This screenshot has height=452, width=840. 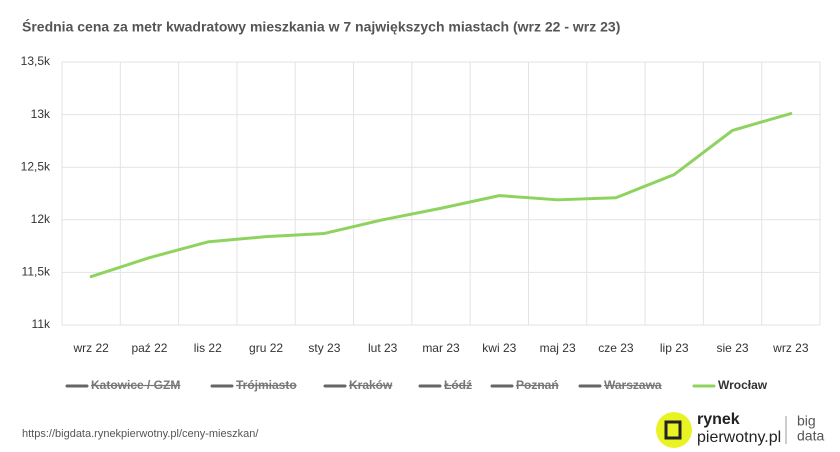 I want to click on logo-icon, so click(x=673, y=430).